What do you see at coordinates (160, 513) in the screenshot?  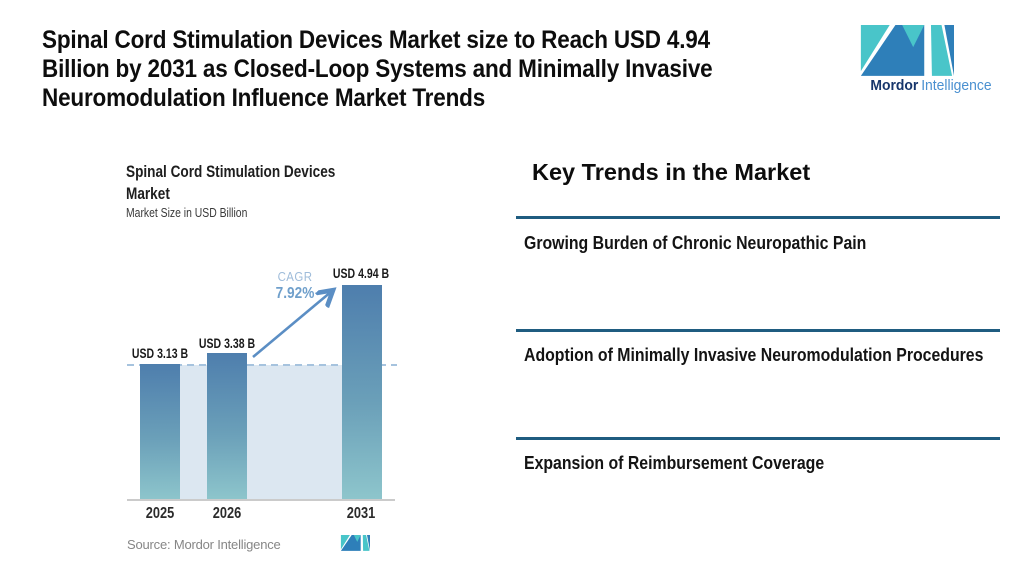 I see `x-tick-label: 2025` at bounding box center [160, 513].